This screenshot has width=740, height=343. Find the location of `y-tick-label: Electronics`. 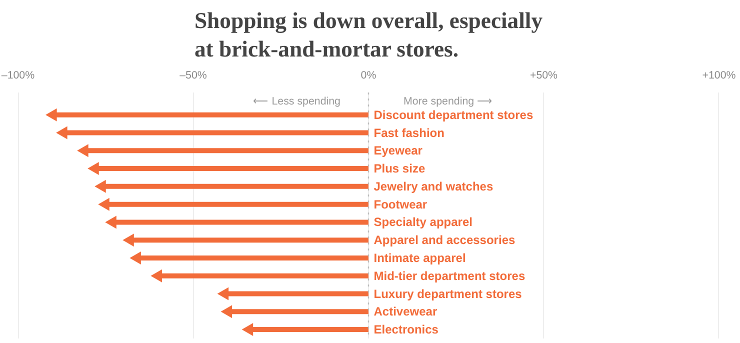

y-tick-label: Electronics is located at coordinates (406, 329).